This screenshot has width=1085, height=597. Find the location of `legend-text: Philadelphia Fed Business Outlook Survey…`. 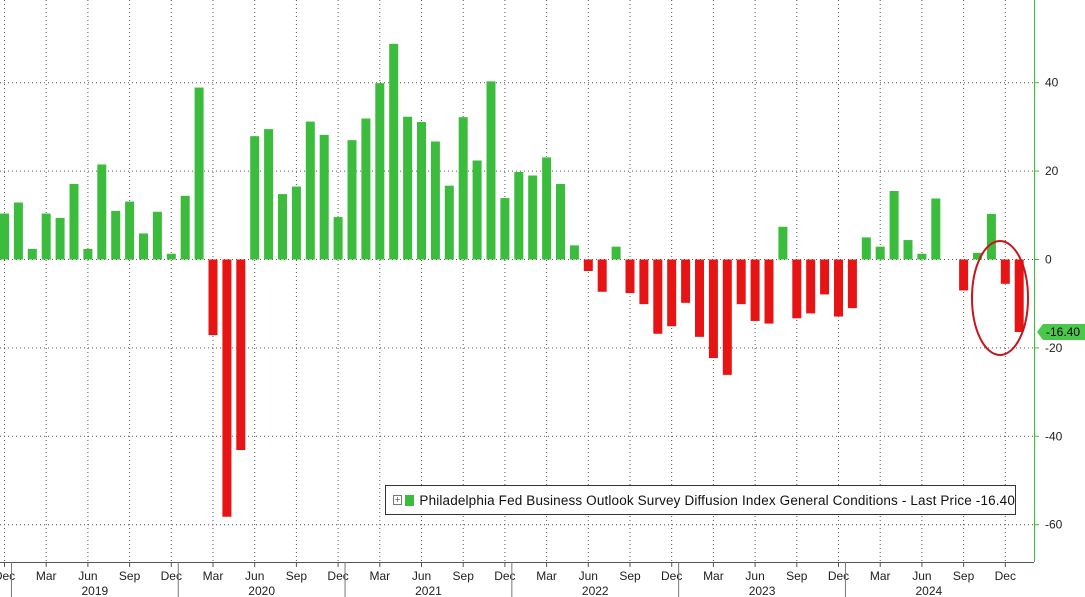

legend-text: Philadelphia Fed Business Outlook Survey… is located at coordinates (717, 500).